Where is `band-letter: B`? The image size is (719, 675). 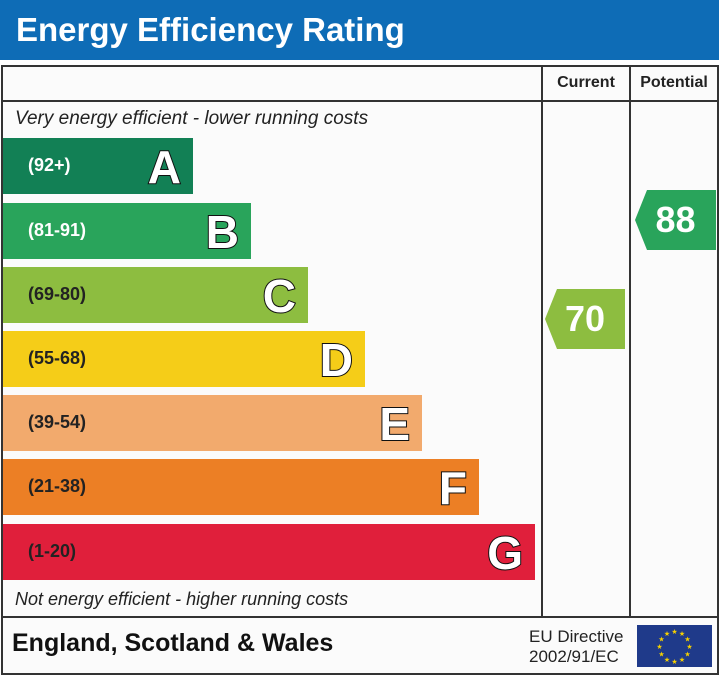
band-letter: B is located at coordinates (222, 232).